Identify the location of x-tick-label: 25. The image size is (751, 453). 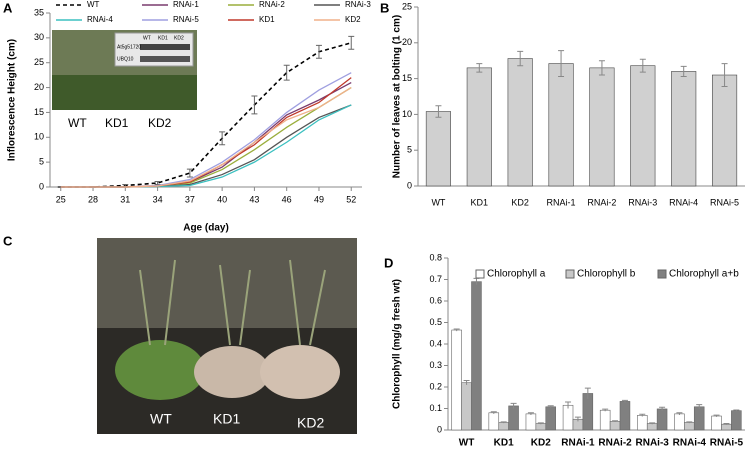
(61, 199).